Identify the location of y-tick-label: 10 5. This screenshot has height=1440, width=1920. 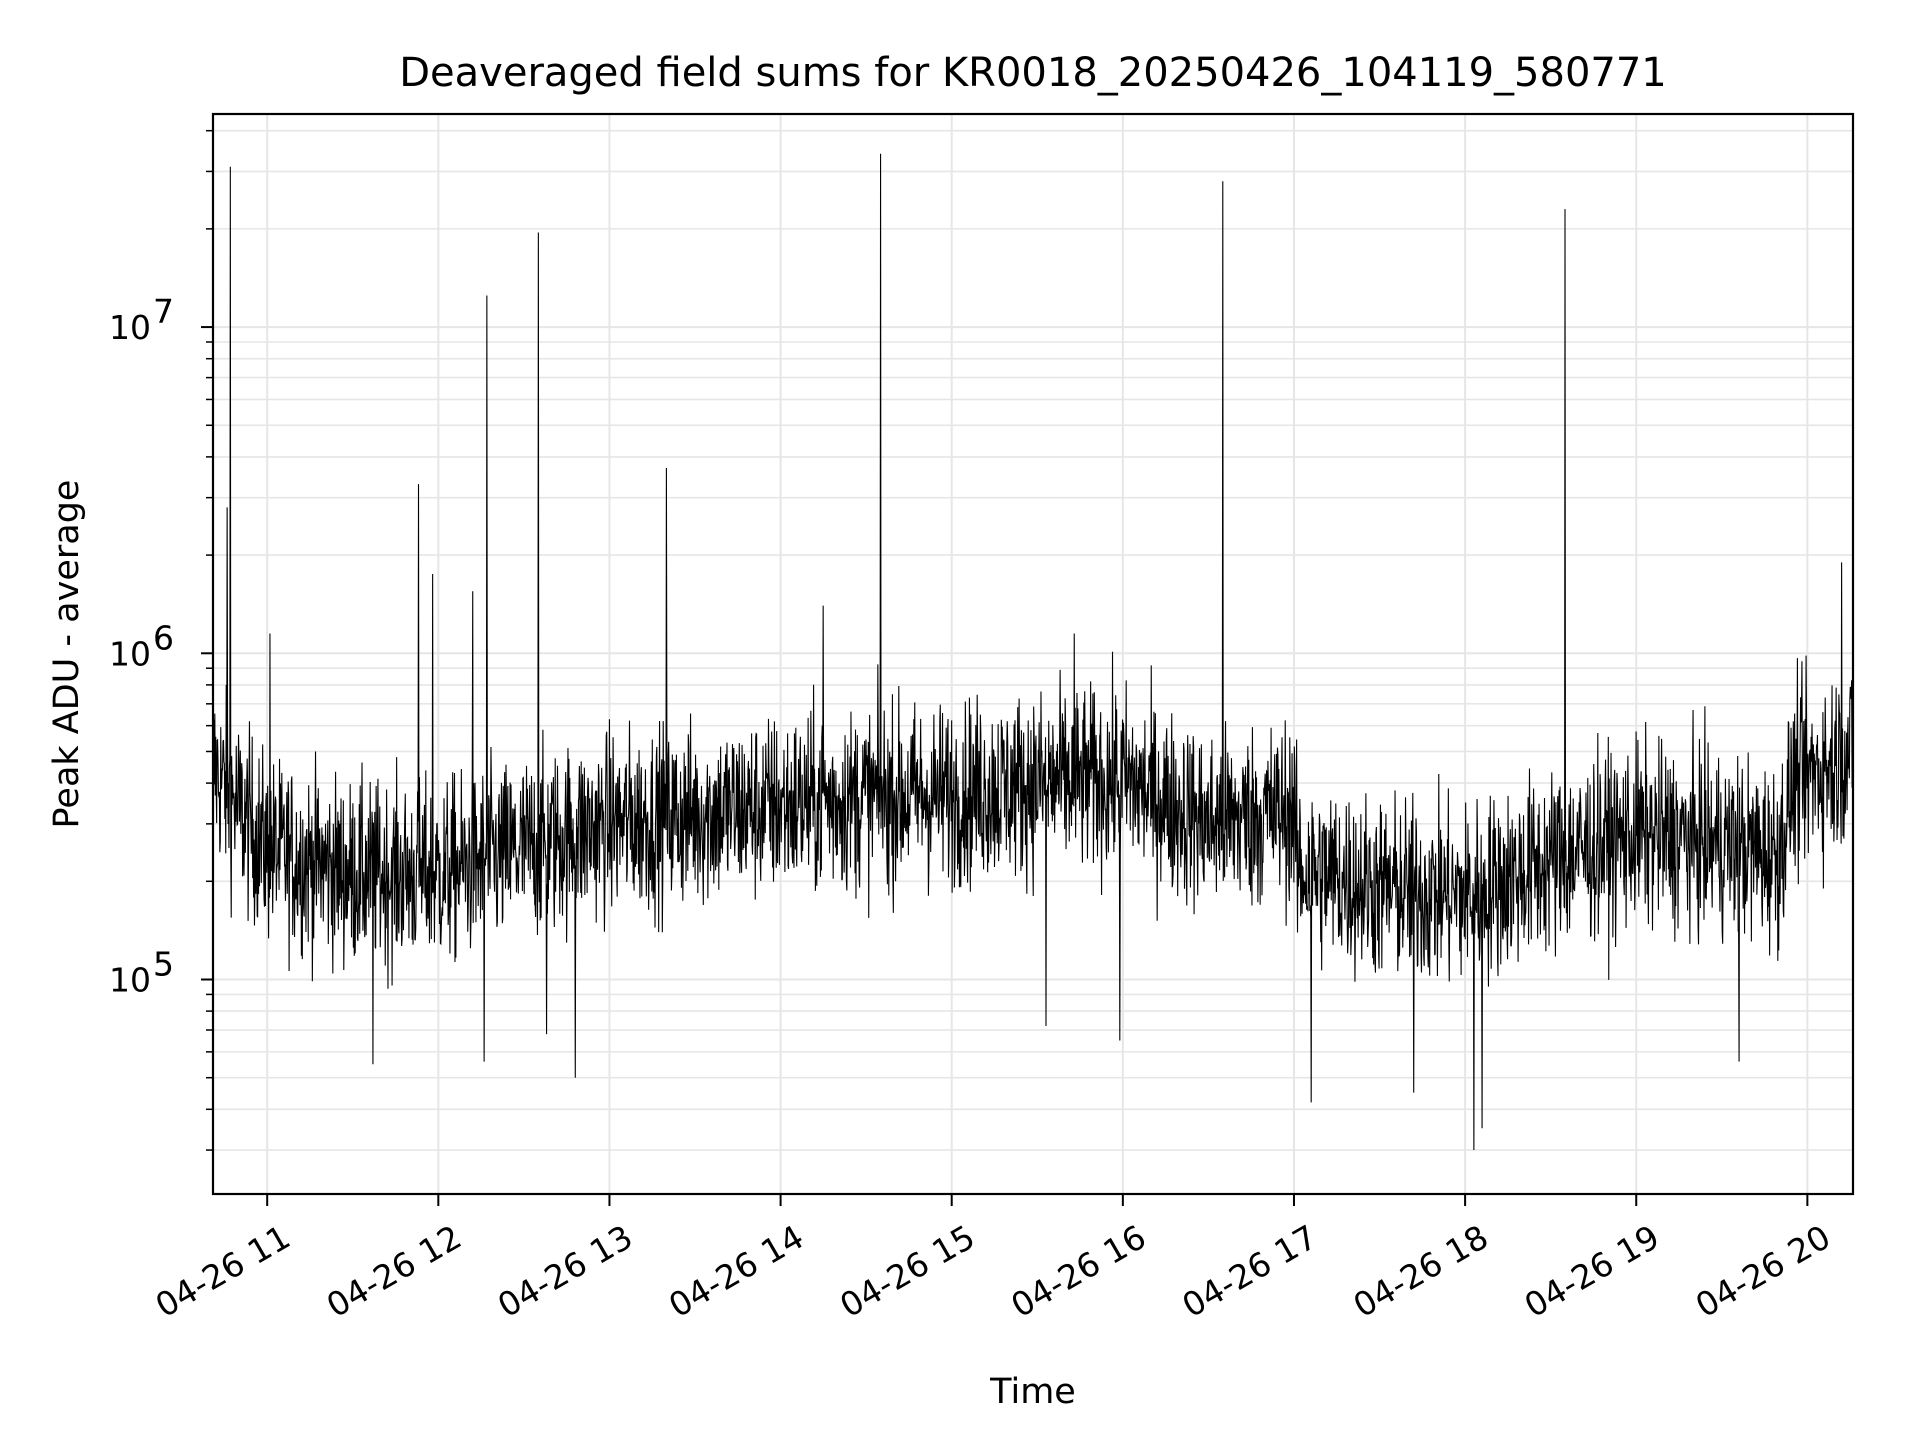
(141, 971).